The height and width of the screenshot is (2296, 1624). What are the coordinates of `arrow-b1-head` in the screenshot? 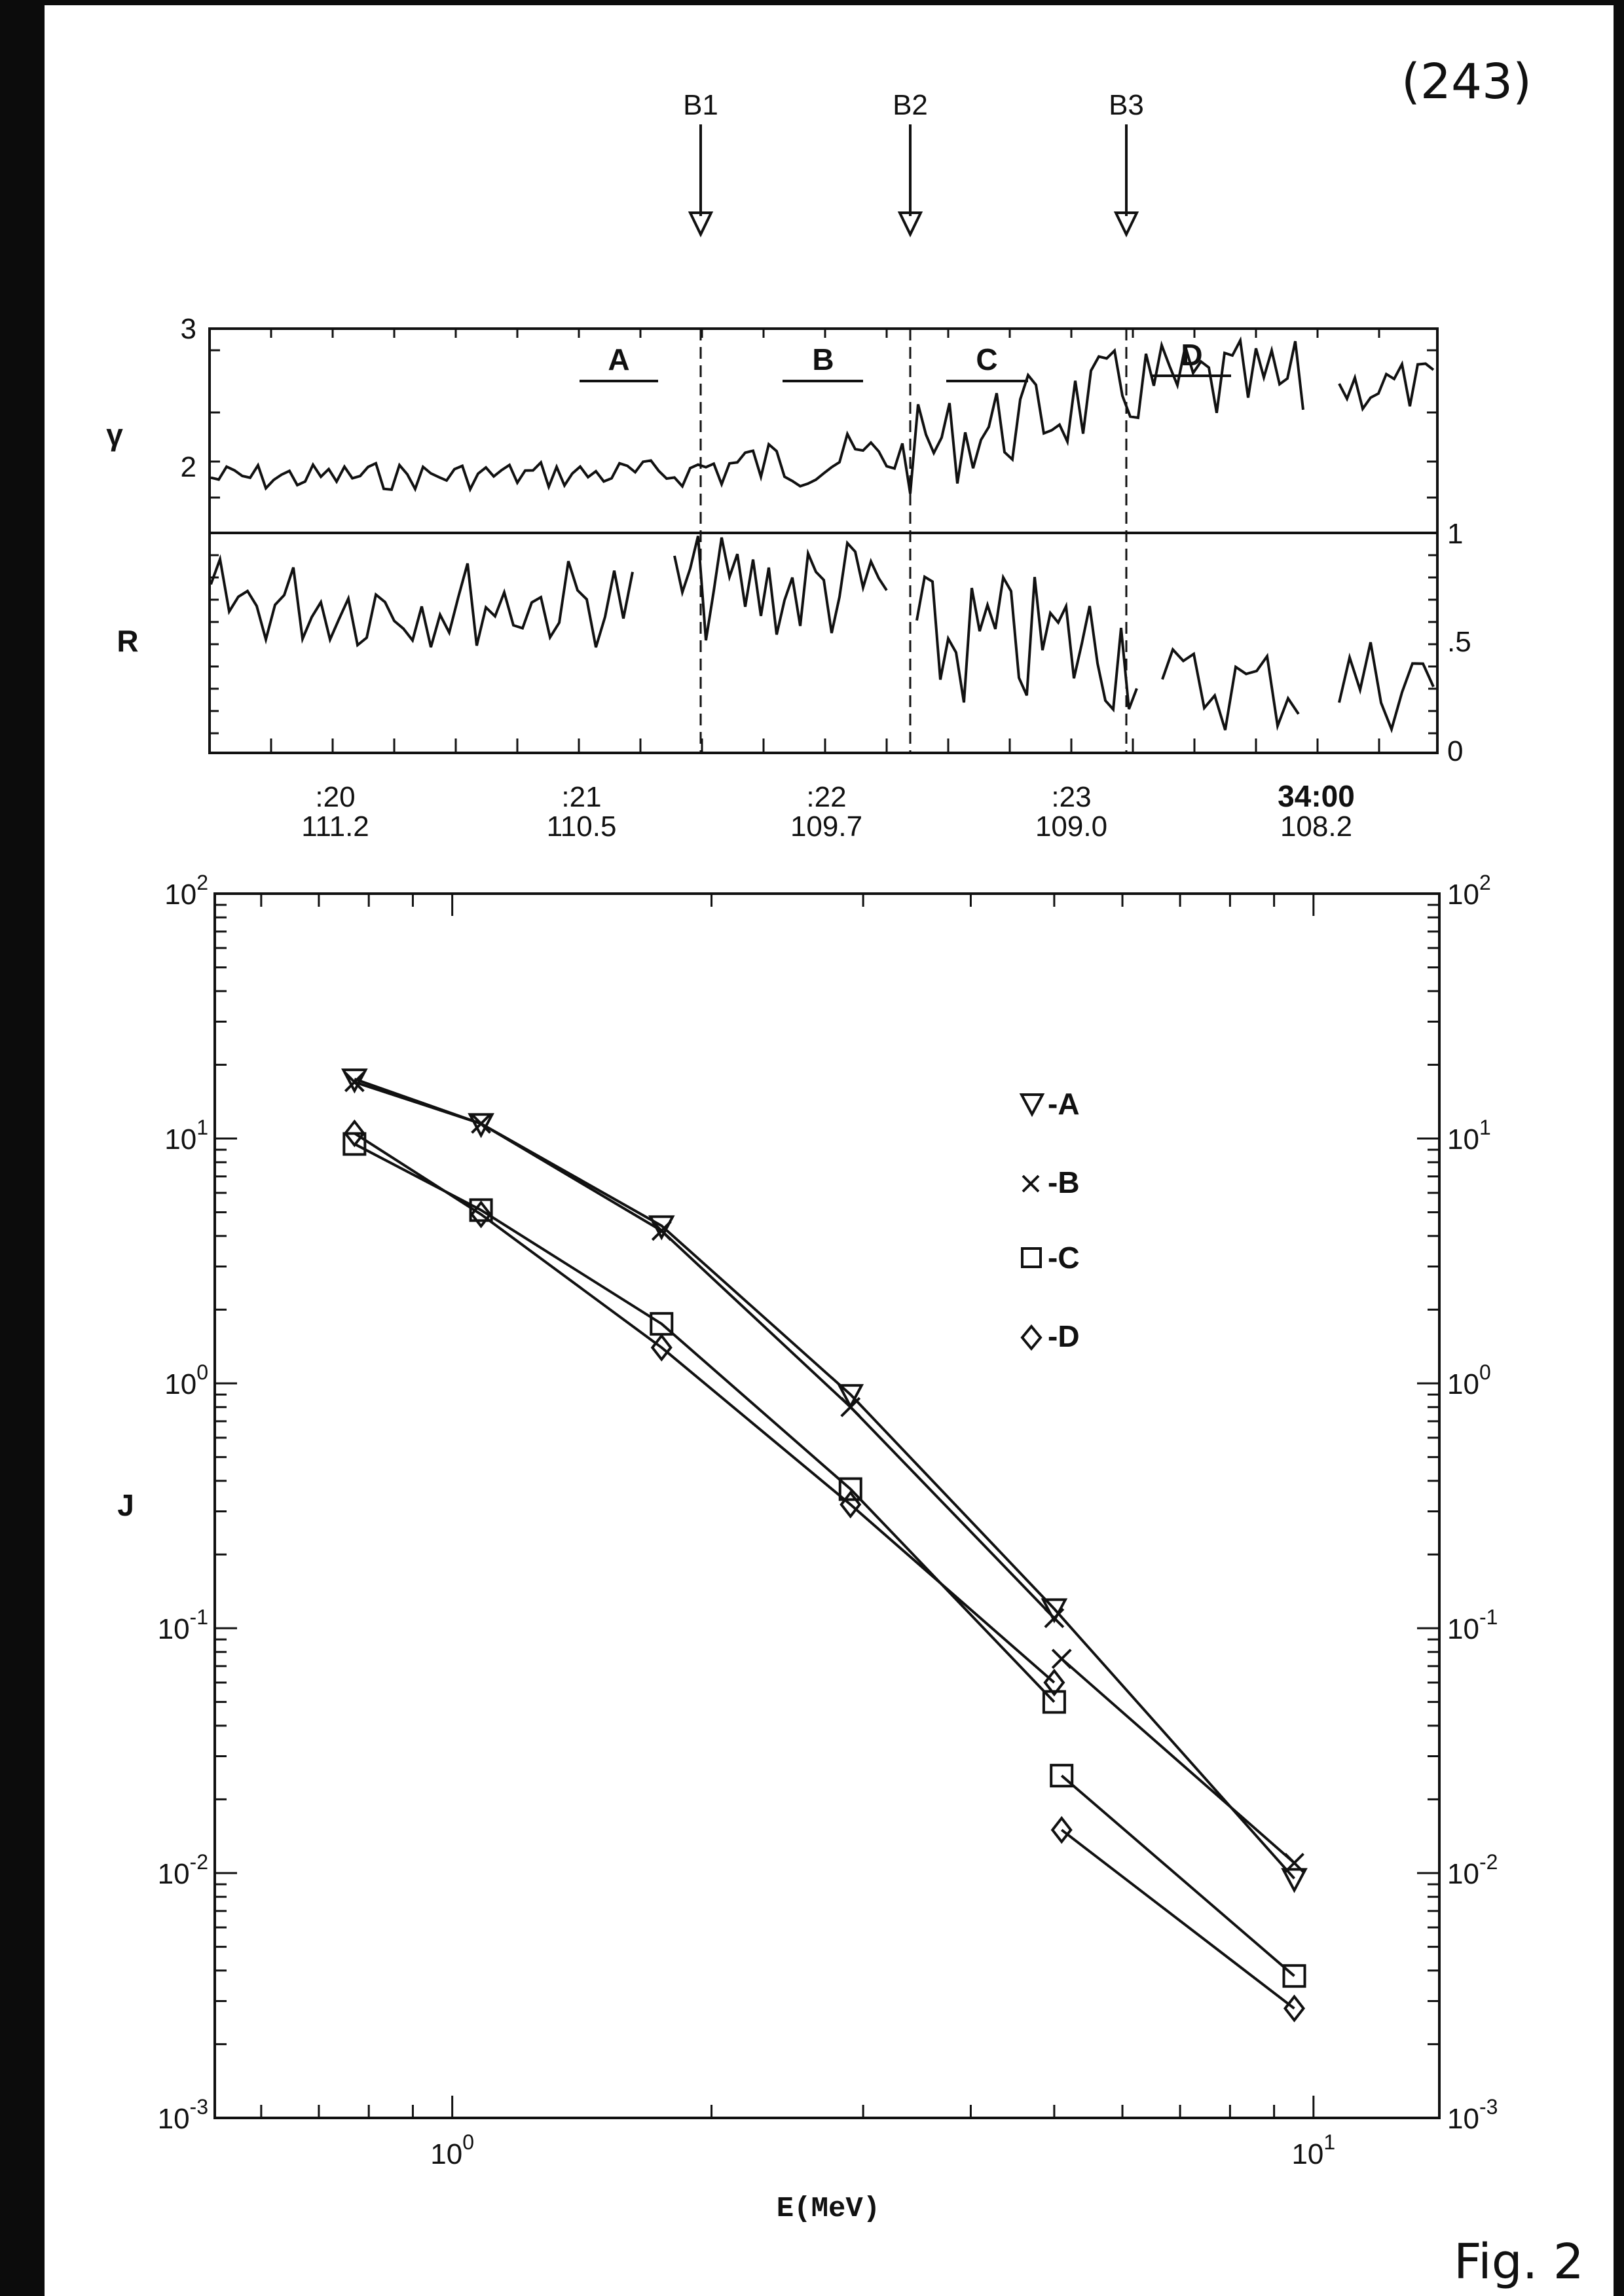 It's located at (701, 224).